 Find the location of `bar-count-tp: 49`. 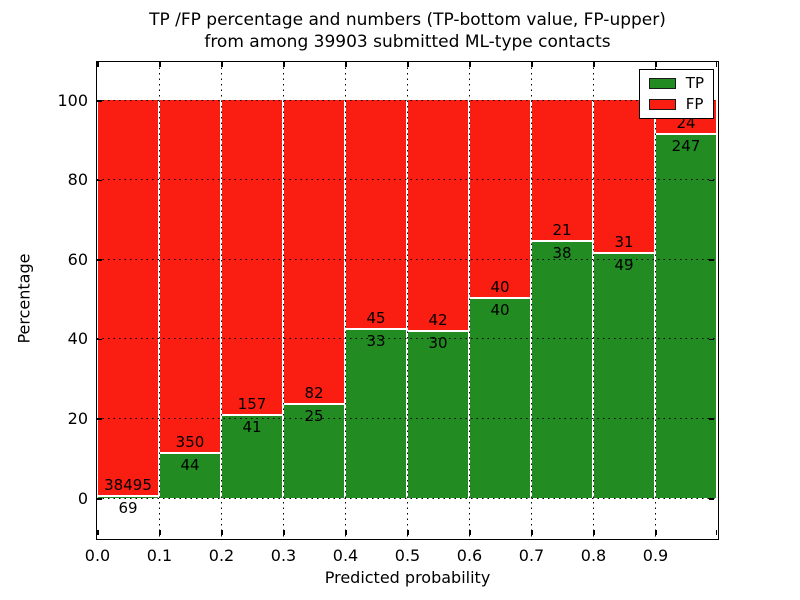

bar-count-tp: 49 is located at coordinates (624, 265).